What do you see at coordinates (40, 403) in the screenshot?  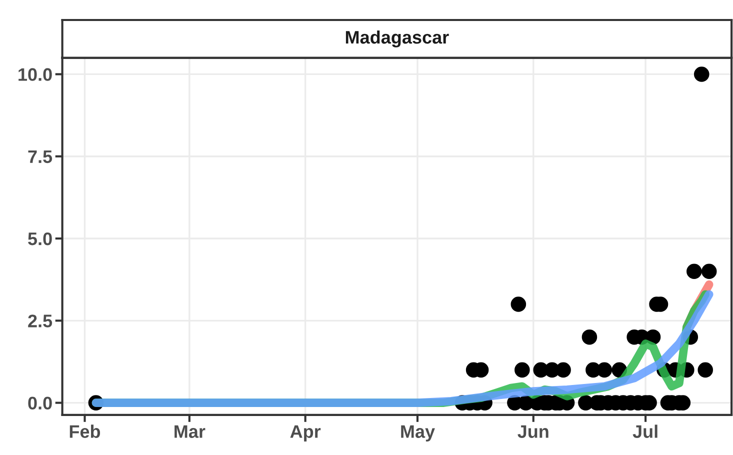 I see `y-tick-label: 0.0` at bounding box center [40, 403].